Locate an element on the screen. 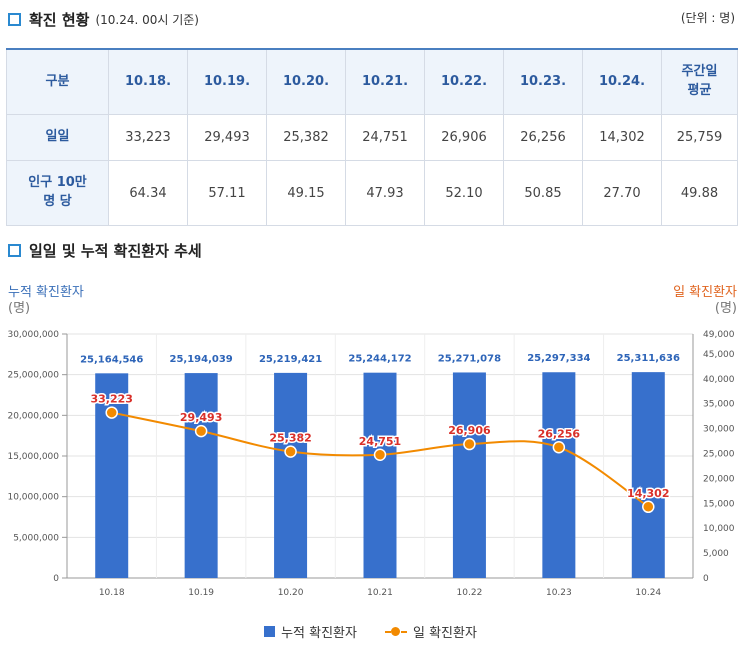 This screenshot has height=649, width=741. right-tick-label: 35,000 is located at coordinates (719, 405).